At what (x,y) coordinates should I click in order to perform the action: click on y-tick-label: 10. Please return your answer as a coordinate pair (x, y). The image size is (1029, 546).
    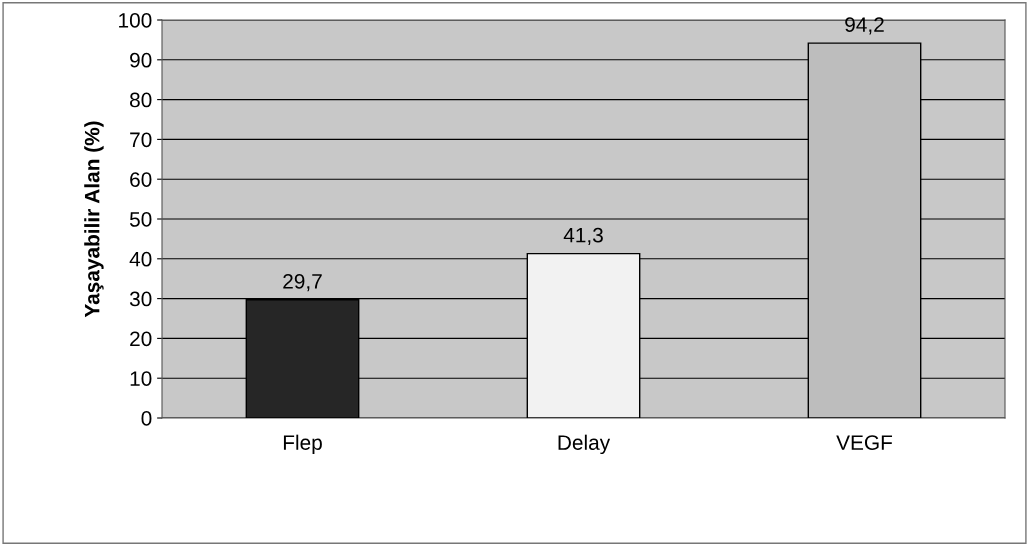
    Looking at the image, I should click on (141, 378).